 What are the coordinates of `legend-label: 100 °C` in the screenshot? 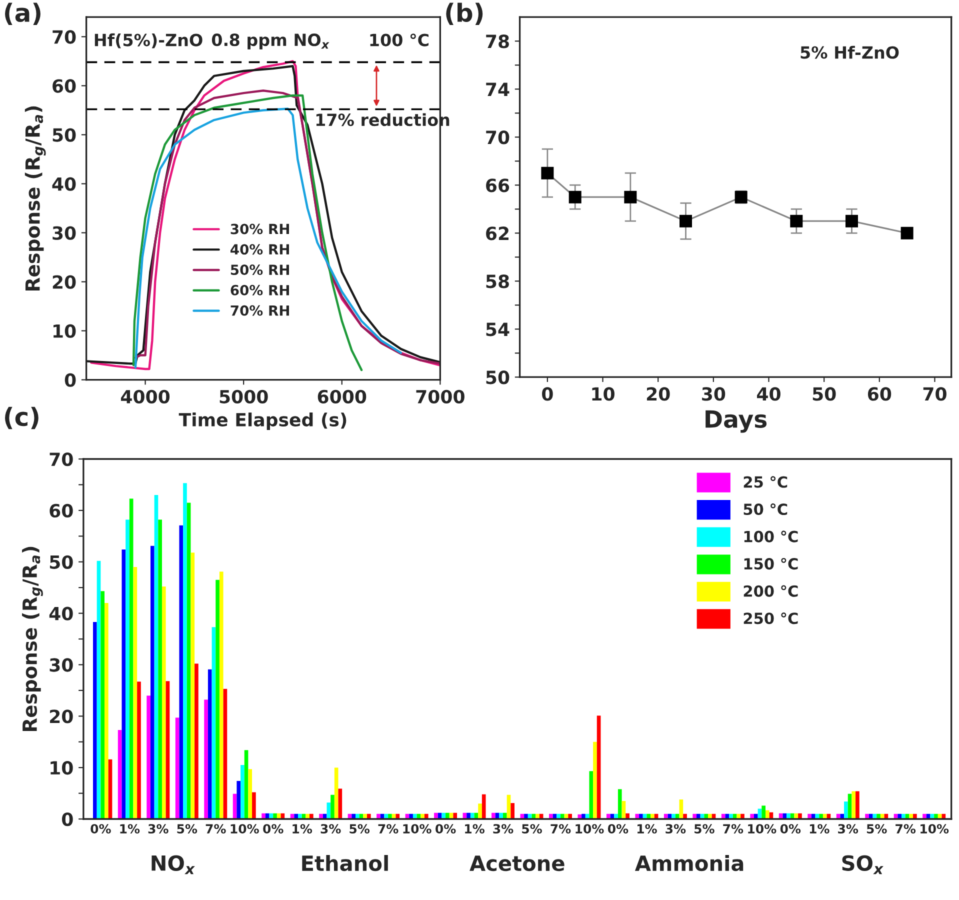 It's located at (771, 536).